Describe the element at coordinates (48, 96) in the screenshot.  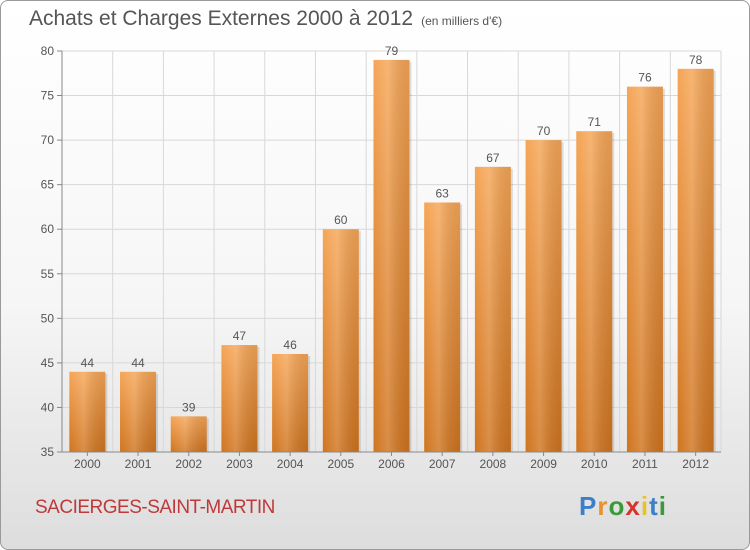
I see `y-tick-label: 75` at that location.